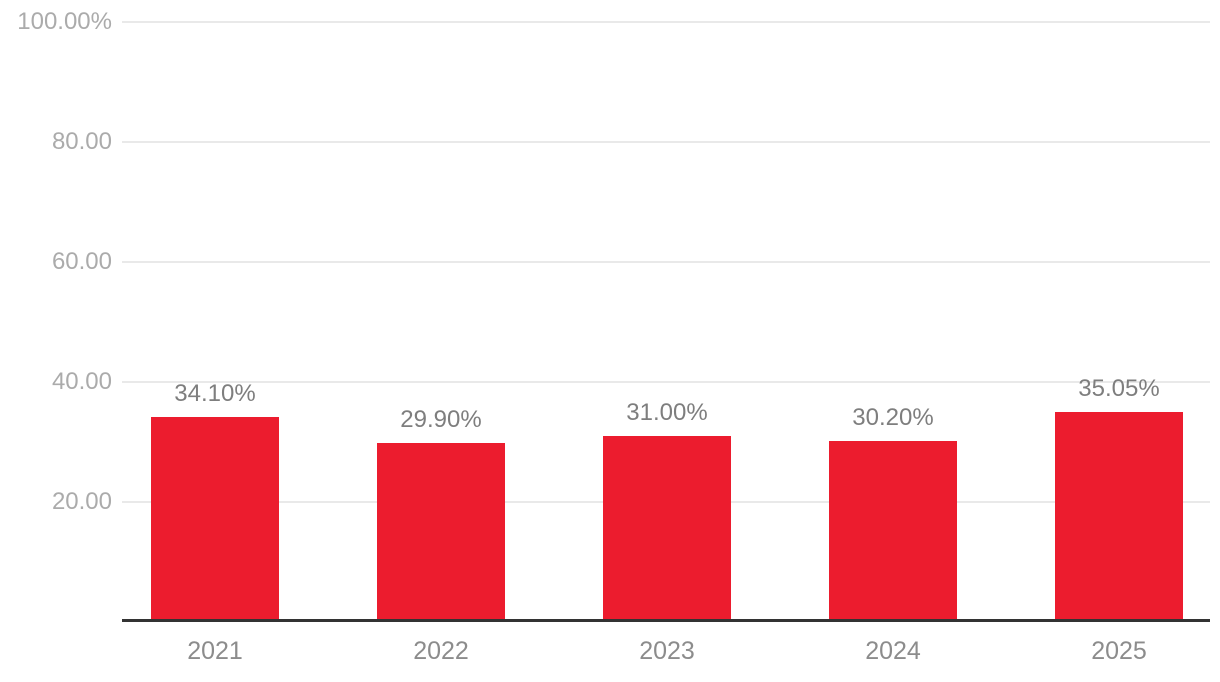 This screenshot has width=1220, height=682. What do you see at coordinates (893, 417) in the screenshot?
I see `bar-value-label: 30.20%` at bounding box center [893, 417].